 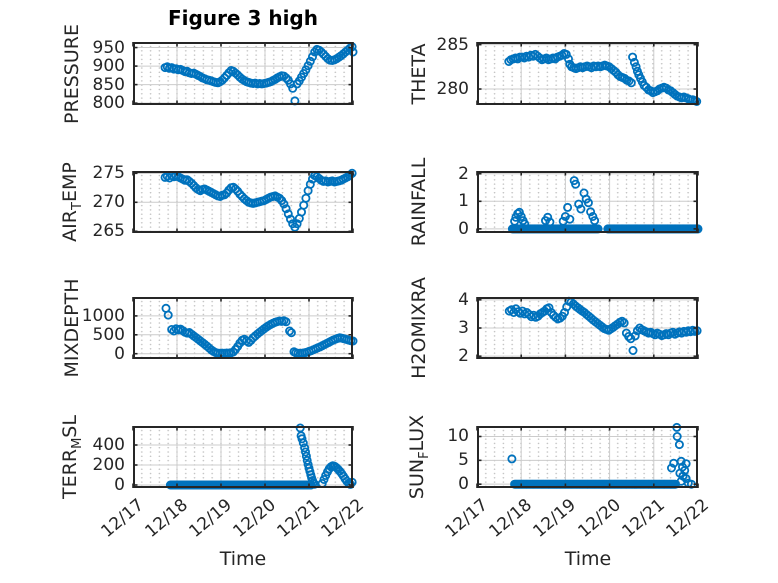 I want to click on plot-canvas-h2omixra, so click(x=589, y=327).